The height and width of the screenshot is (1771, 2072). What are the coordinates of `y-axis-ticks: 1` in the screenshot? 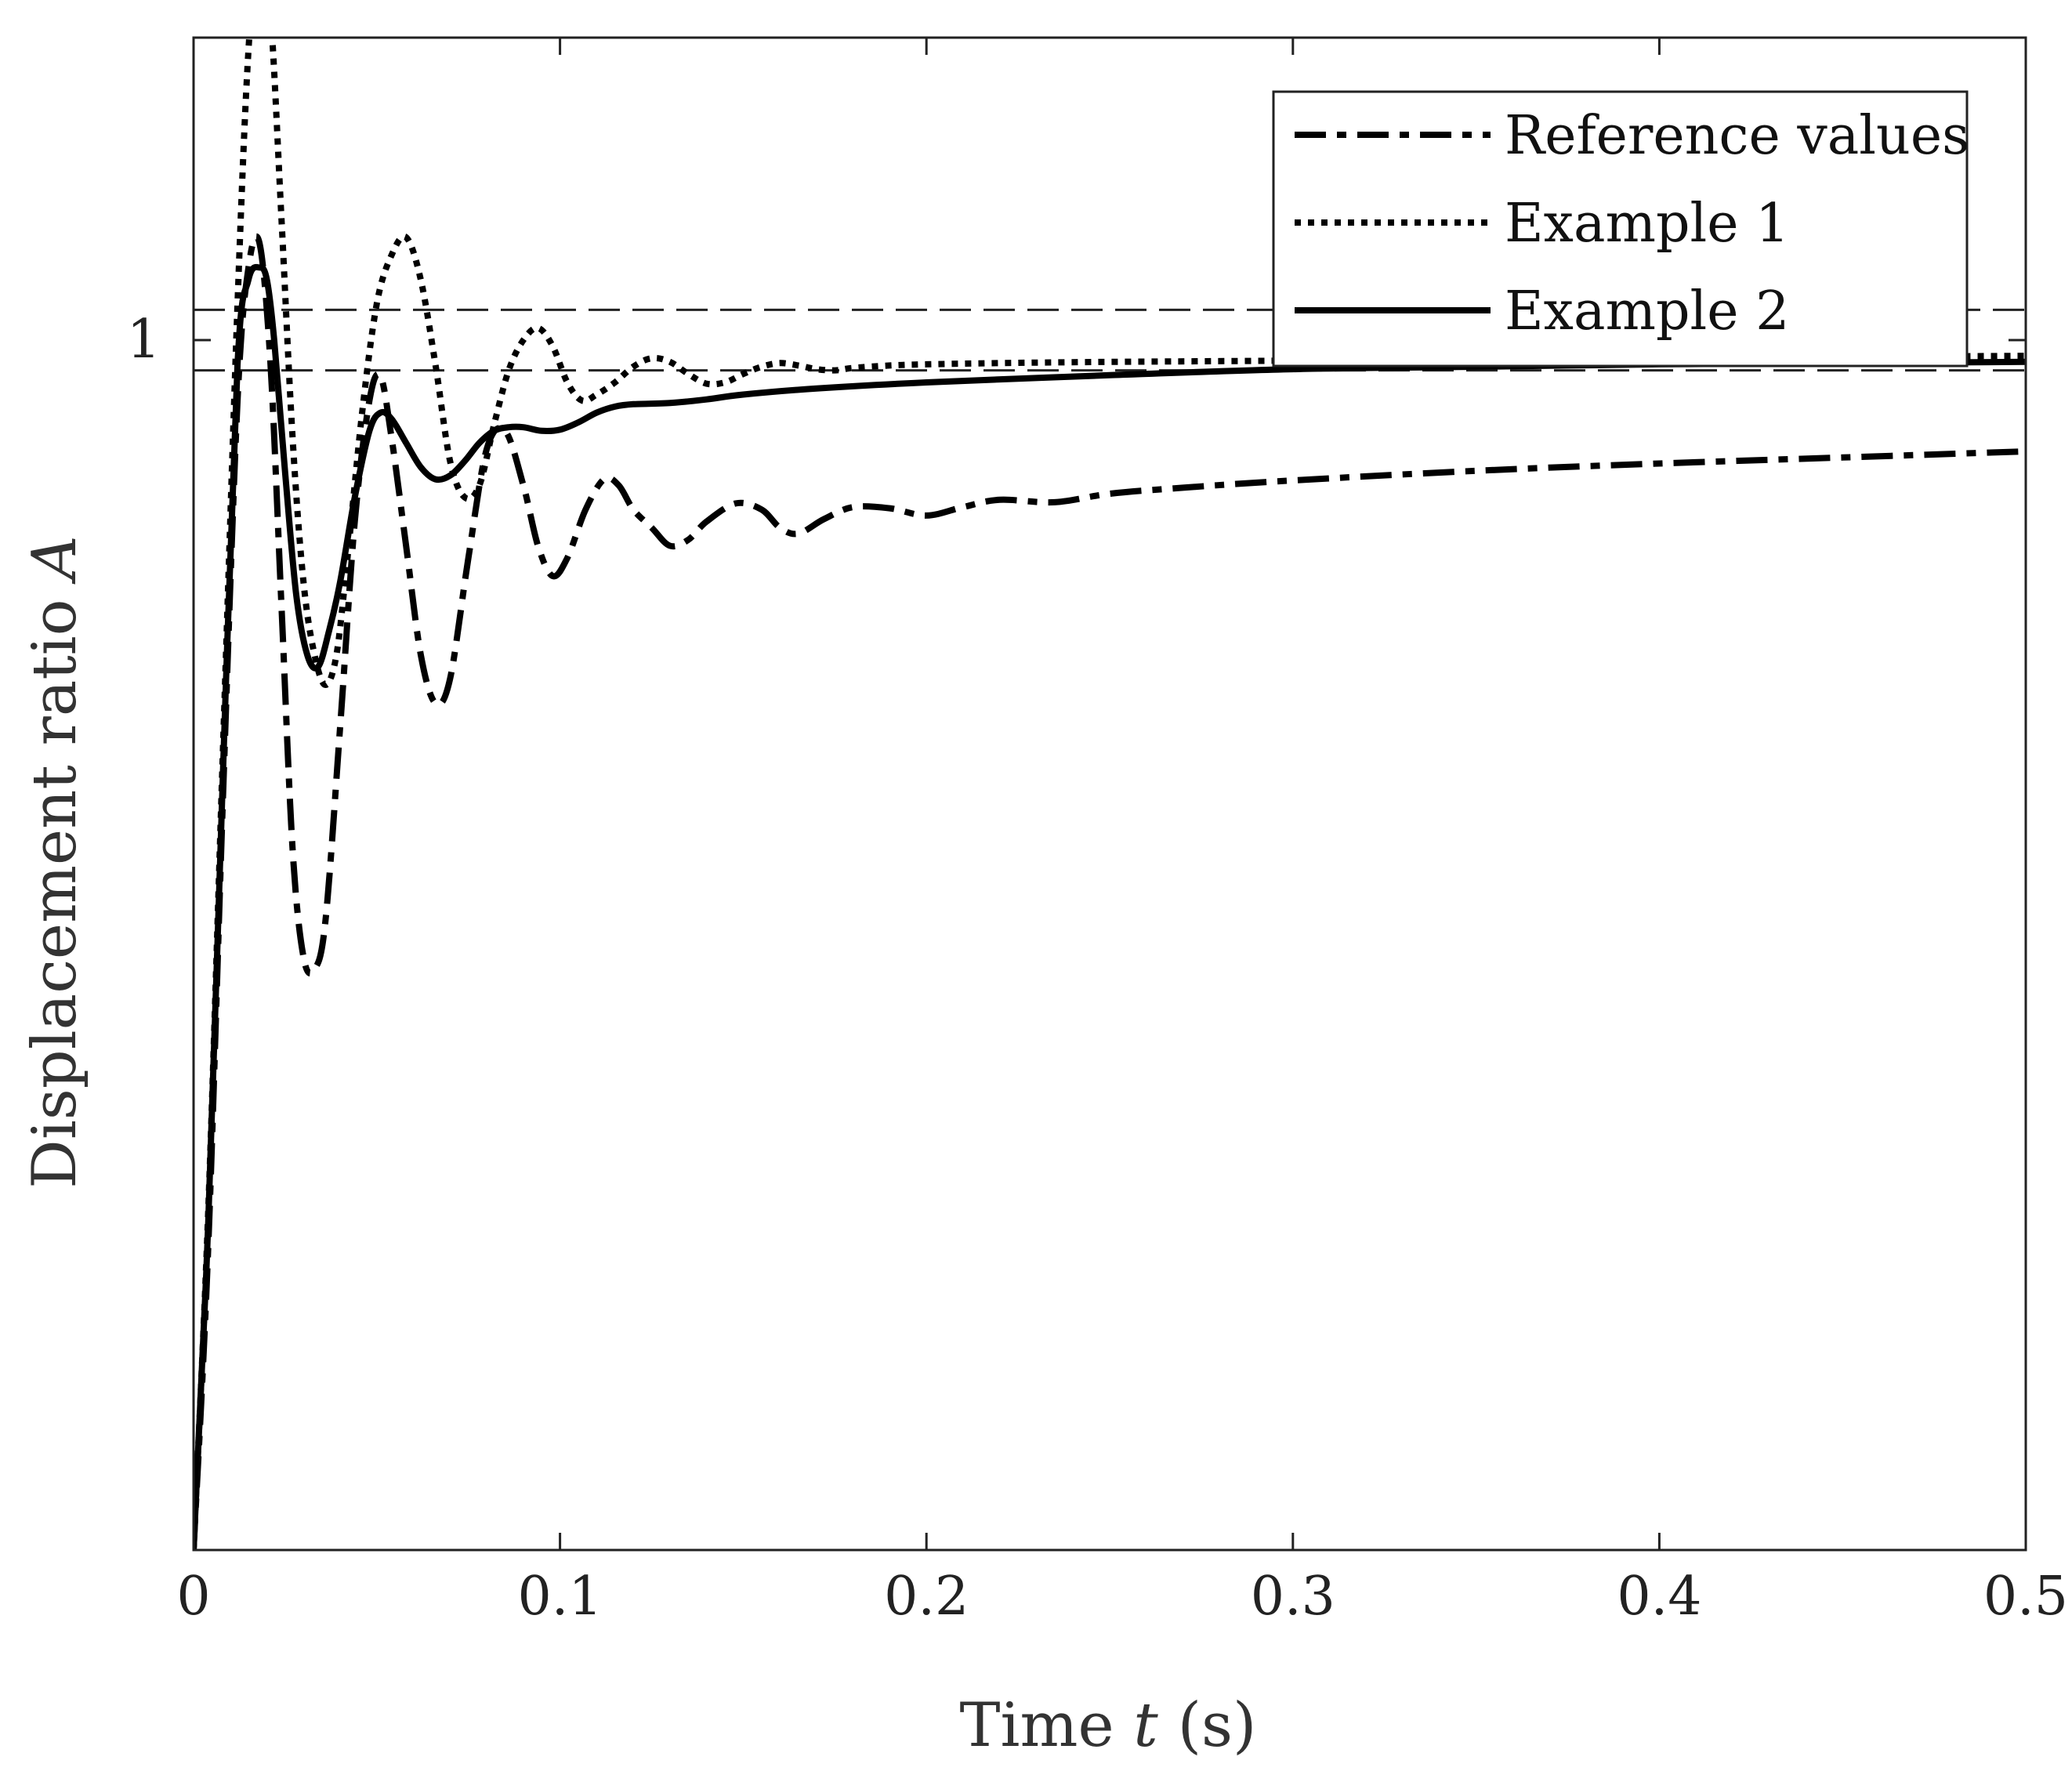 It's located at (1076, 340).